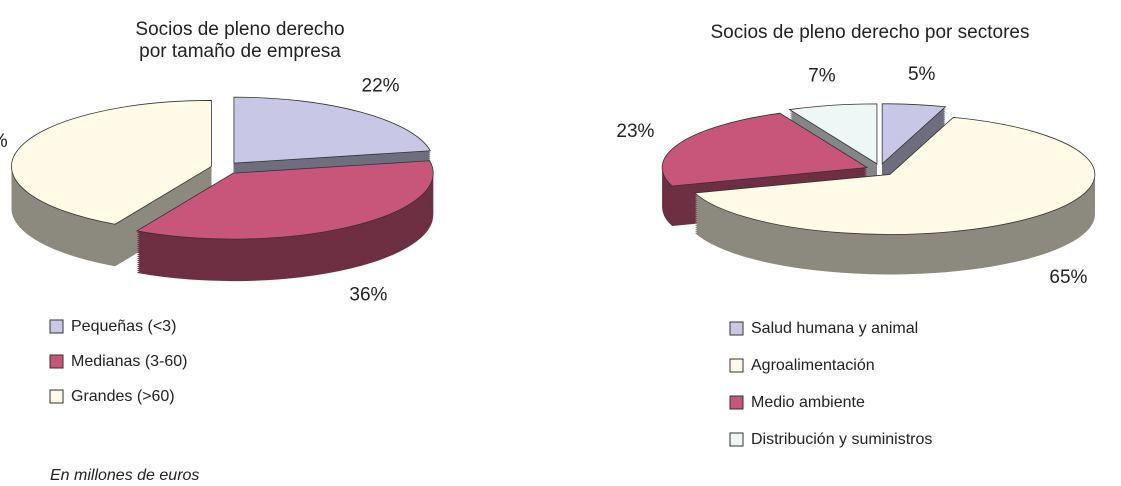  What do you see at coordinates (124, 475) in the screenshot?
I see `note: En millones de euros` at bounding box center [124, 475].